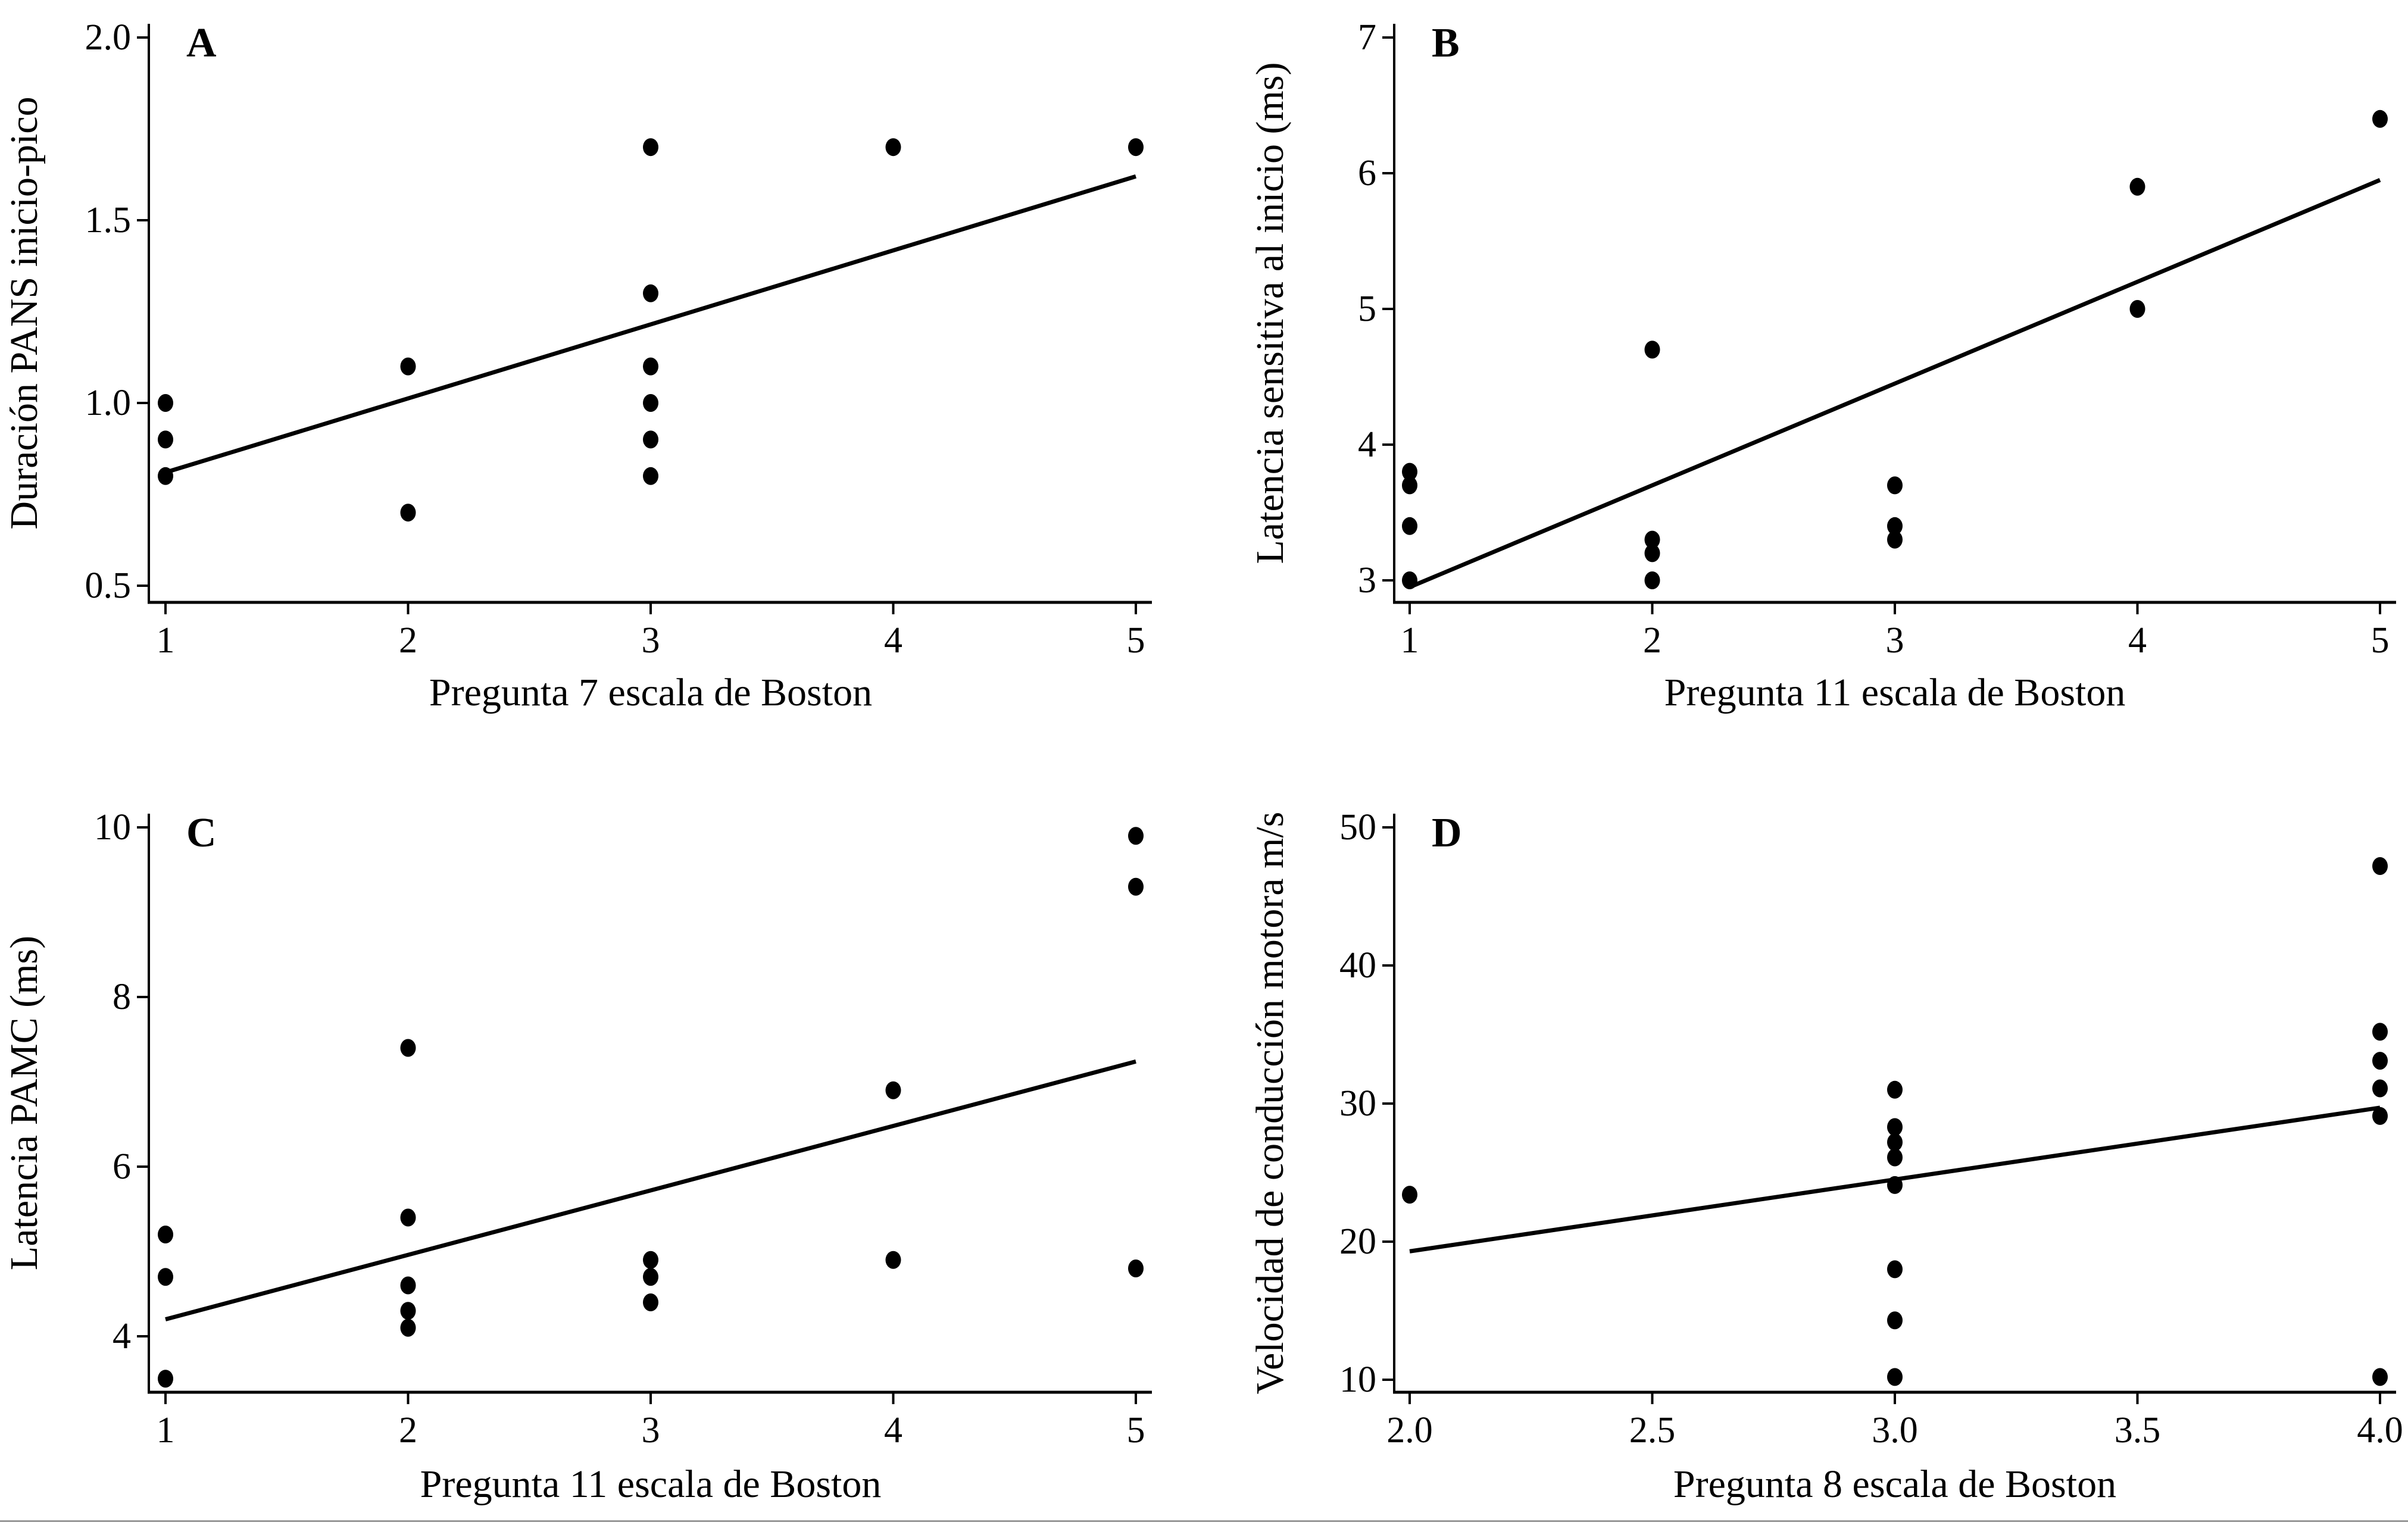  I want to click on y-tick-label: 3, so click(1367, 580).